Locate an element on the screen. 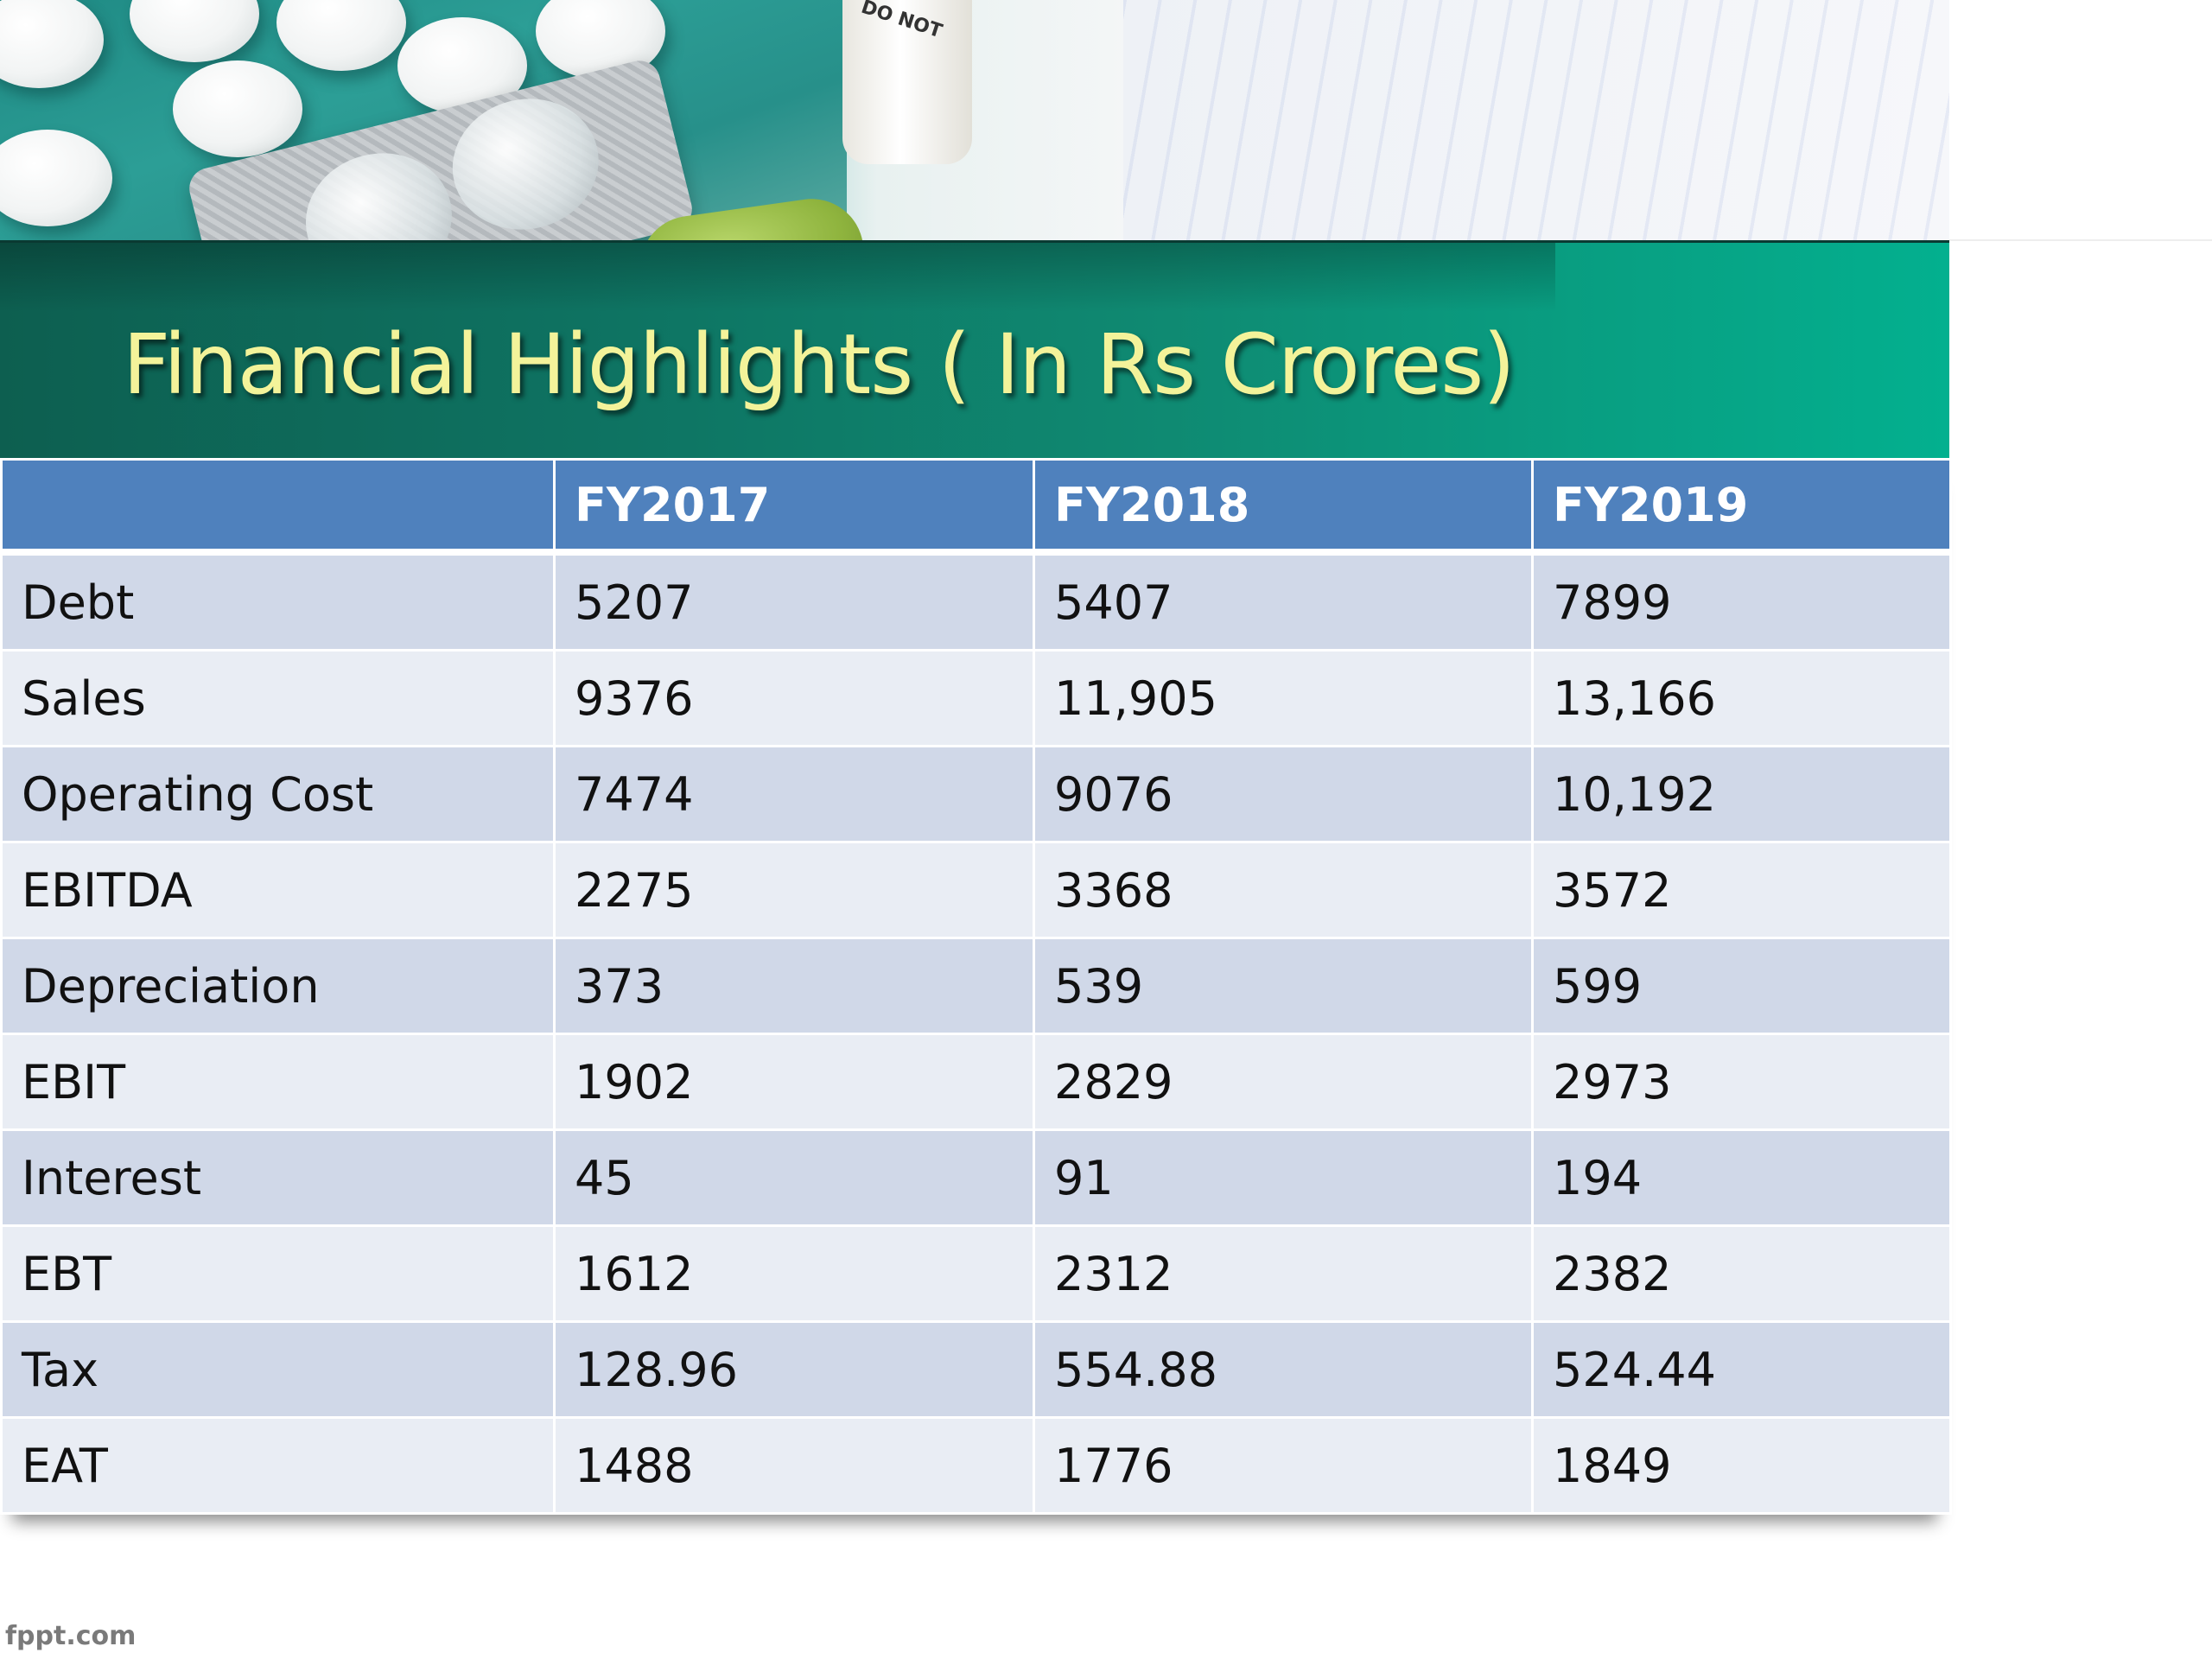  table-cell: 1488 is located at coordinates (794, 1465).